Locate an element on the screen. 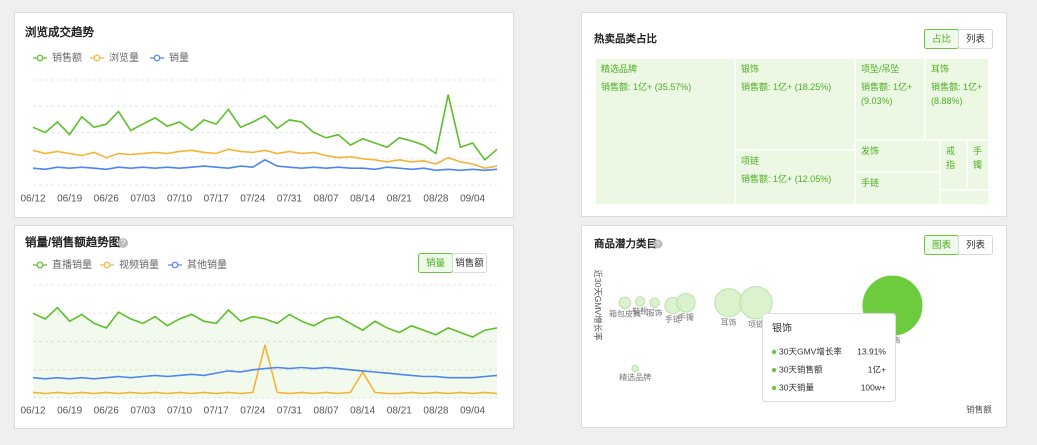  toggle-label: 销售额 is located at coordinates (469, 263).